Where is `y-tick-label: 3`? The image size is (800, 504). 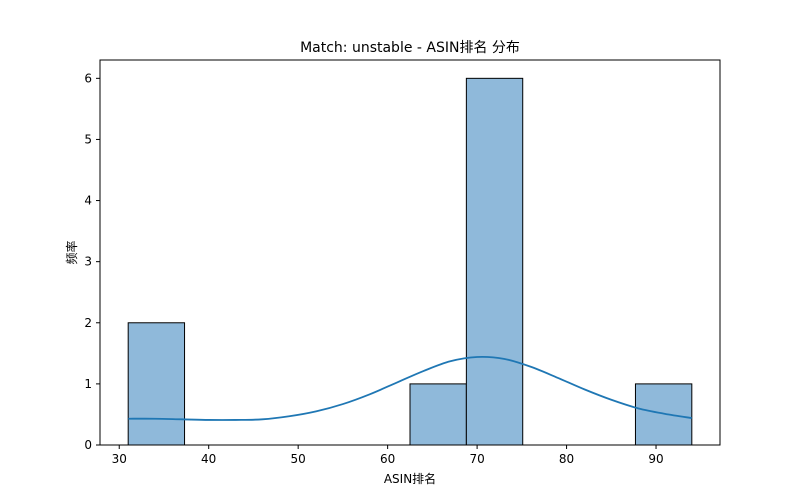
y-tick-label: 3 is located at coordinates (88, 262).